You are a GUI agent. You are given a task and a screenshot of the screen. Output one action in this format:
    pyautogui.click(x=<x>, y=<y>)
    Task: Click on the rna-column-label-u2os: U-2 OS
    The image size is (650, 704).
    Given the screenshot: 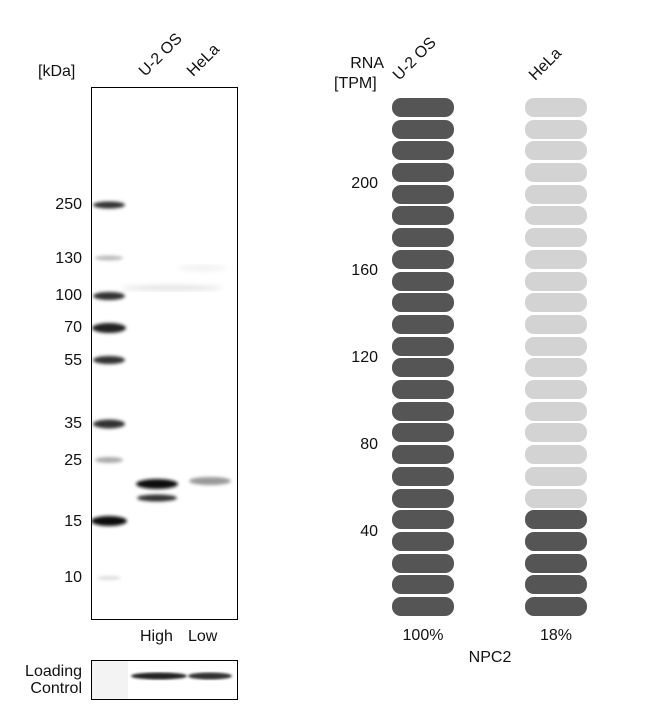 What is the action you would take?
    pyautogui.click(x=414, y=59)
    